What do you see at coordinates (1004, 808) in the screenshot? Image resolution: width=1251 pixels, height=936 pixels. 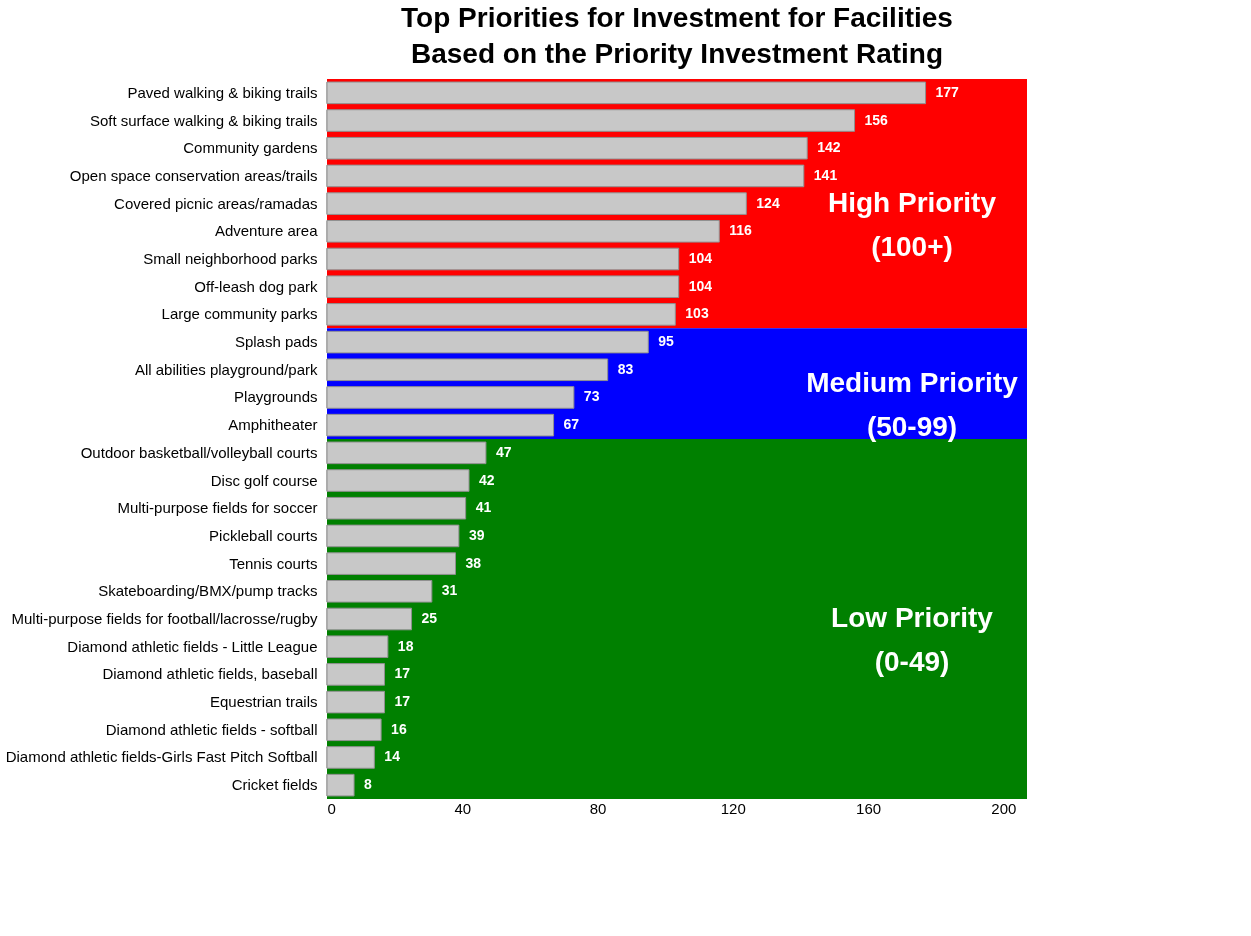 I see `x-tick-label: 200` at bounding box center [1004, 808].